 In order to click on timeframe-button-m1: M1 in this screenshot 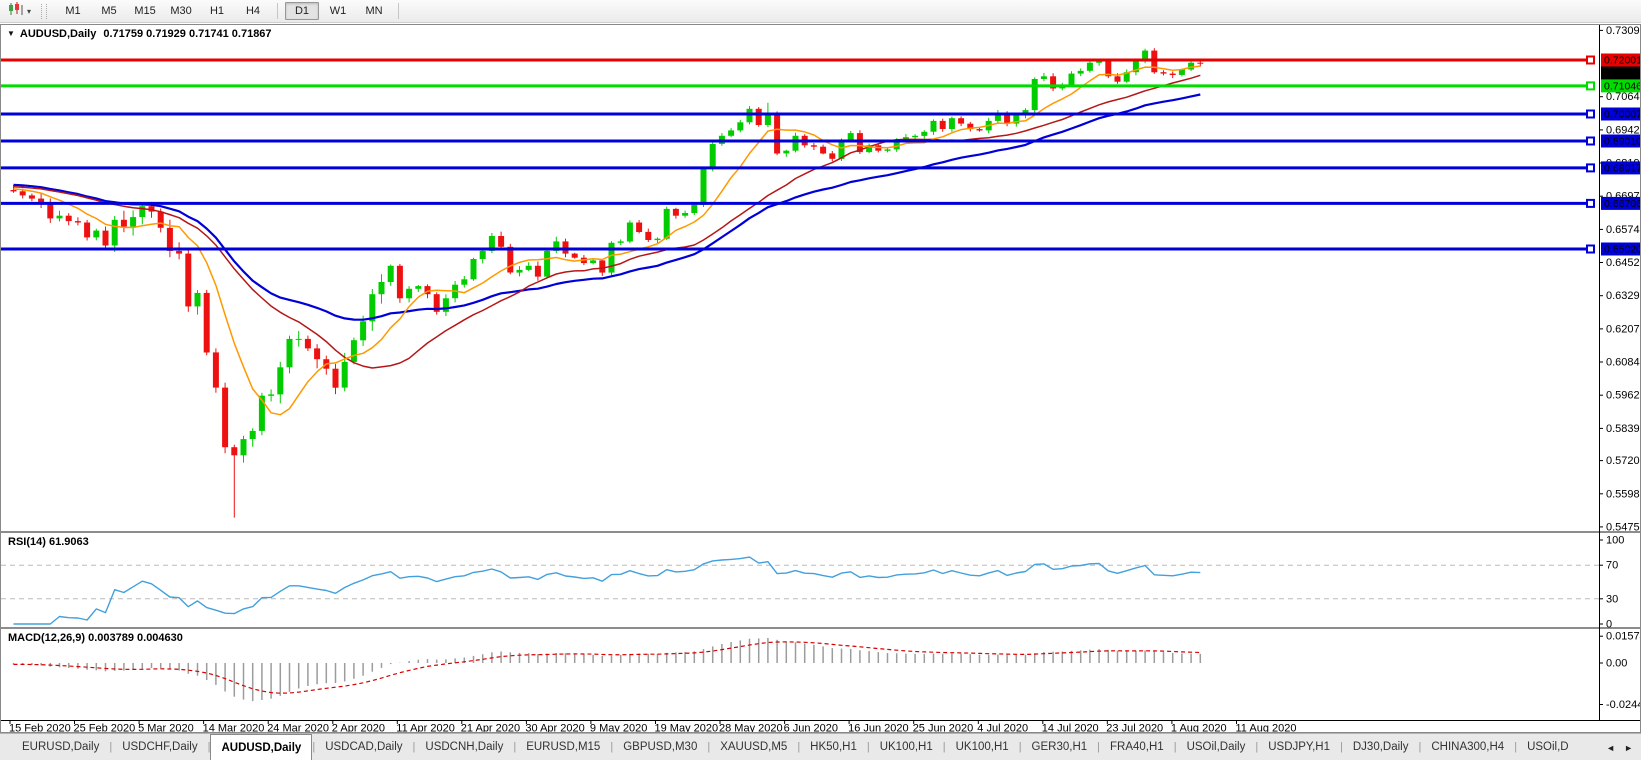, I will do `click(73, 11)`.